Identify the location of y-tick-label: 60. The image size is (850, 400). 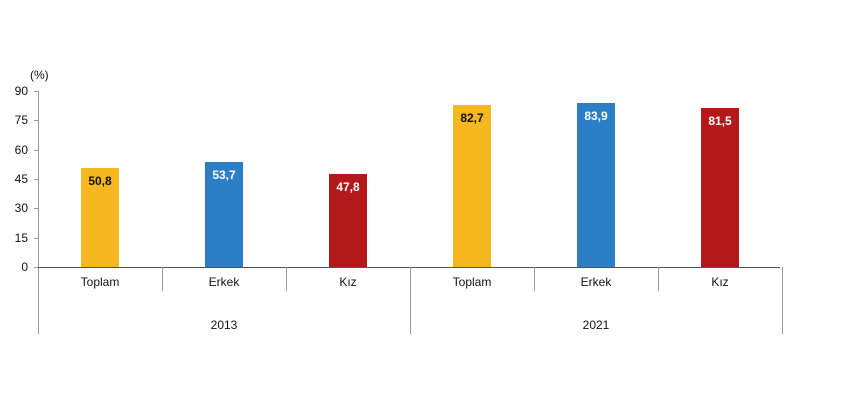
(21, 149).